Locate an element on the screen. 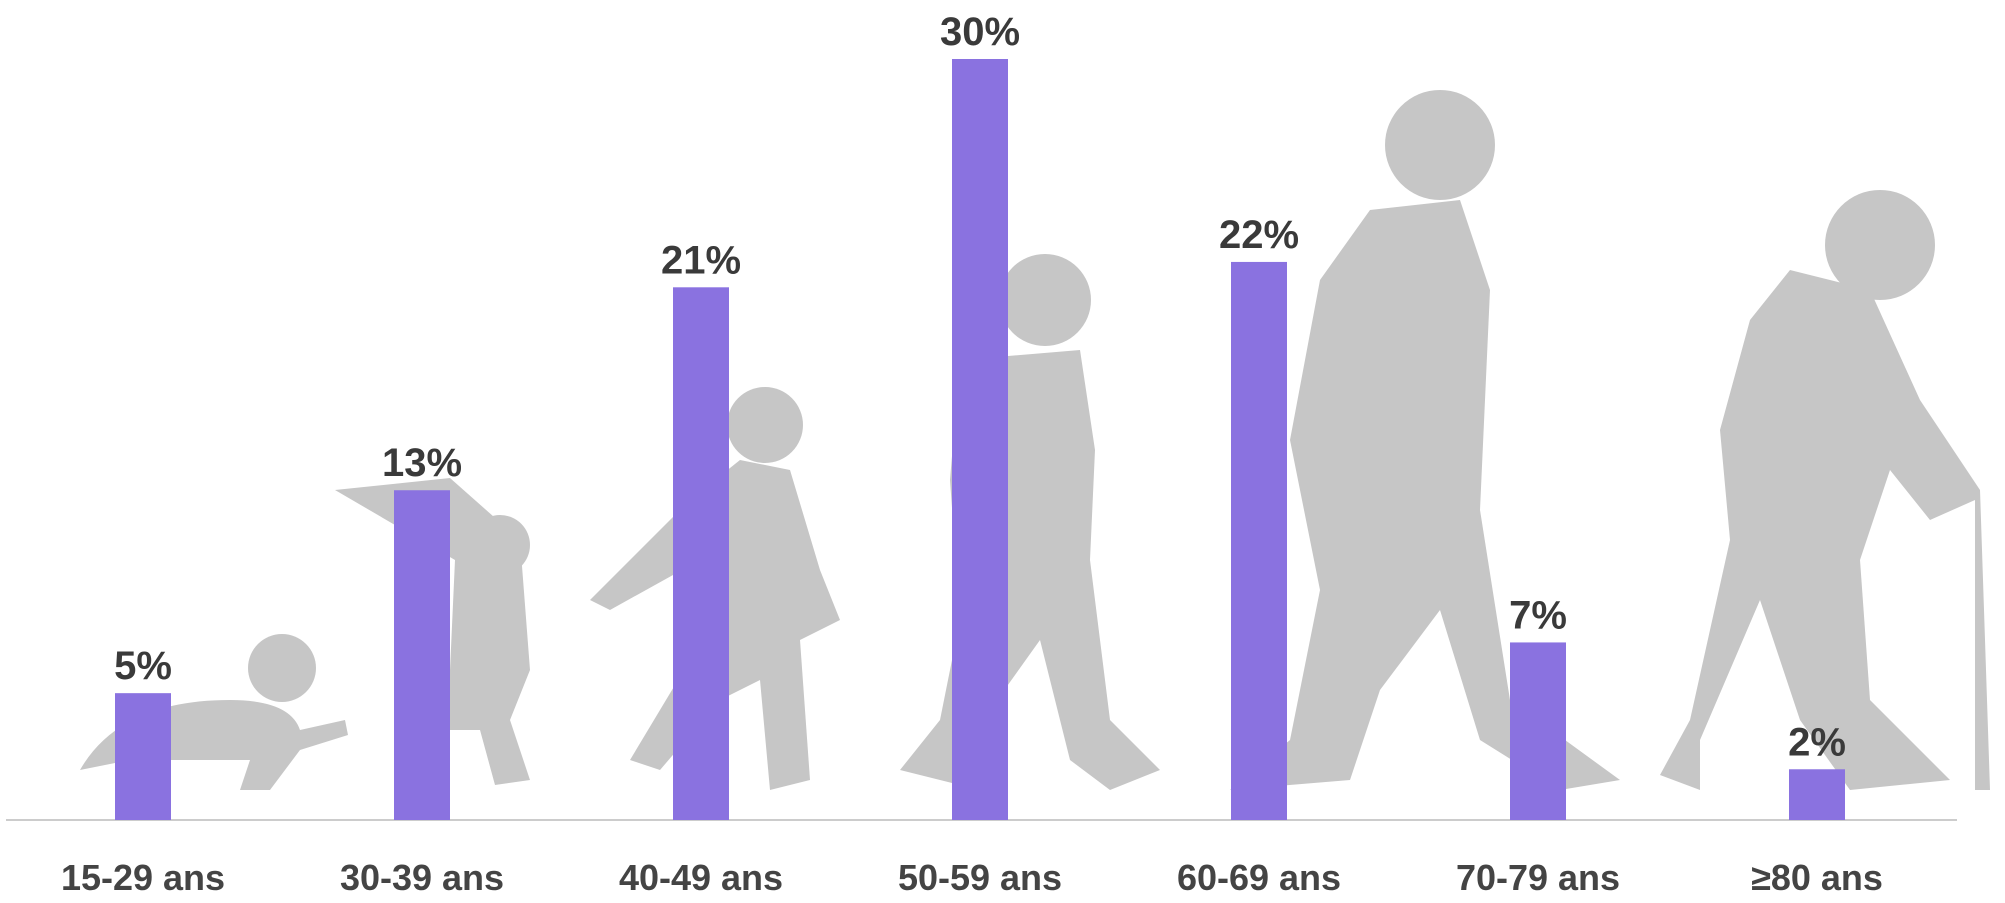 The image size is (2005, 903). value-label: 30% is located at coordinates (980, 32).